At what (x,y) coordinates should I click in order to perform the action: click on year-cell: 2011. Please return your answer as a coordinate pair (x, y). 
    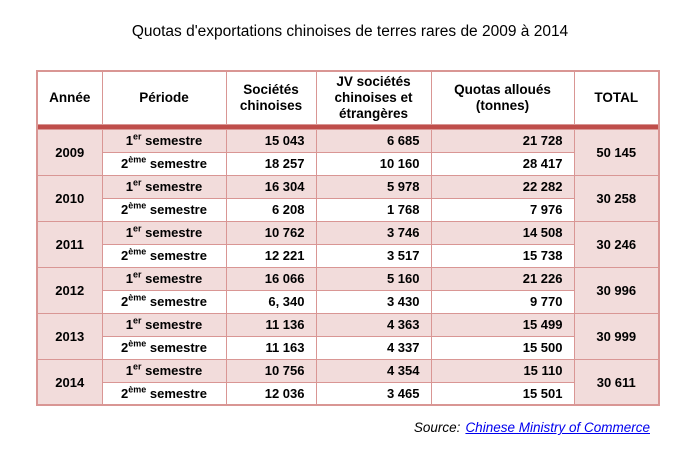
    Looking at the image, I should click on (69, 244).